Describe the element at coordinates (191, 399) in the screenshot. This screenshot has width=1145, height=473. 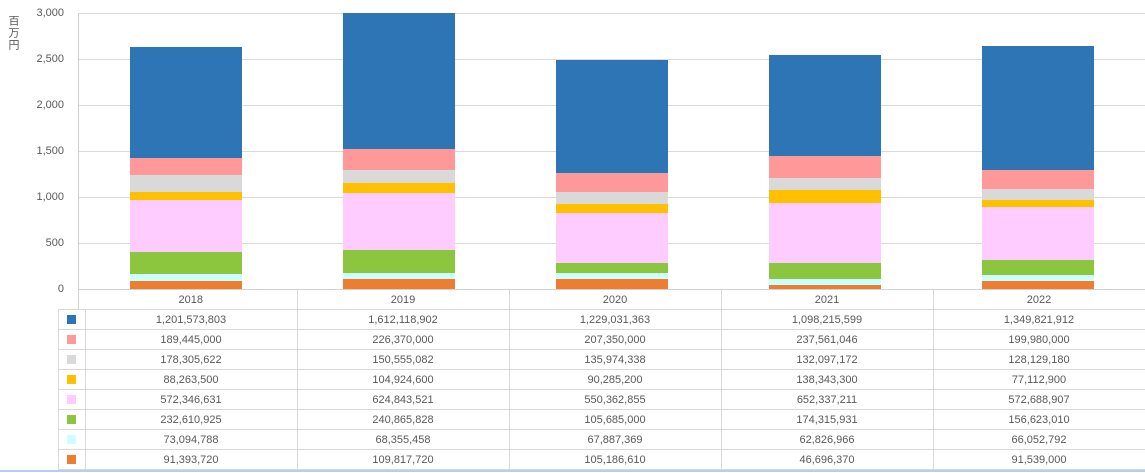
I see `value-cell: 572,346,631` at that location.